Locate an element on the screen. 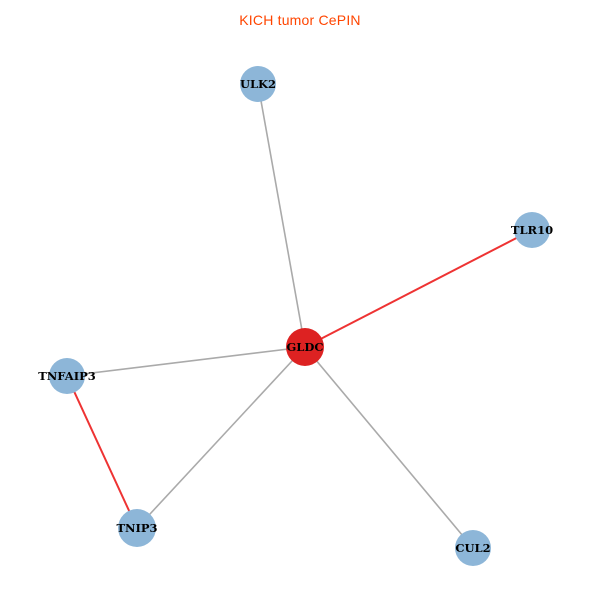  node-label-TNIP3: TNIP3 is located at coordinates (136, 528).